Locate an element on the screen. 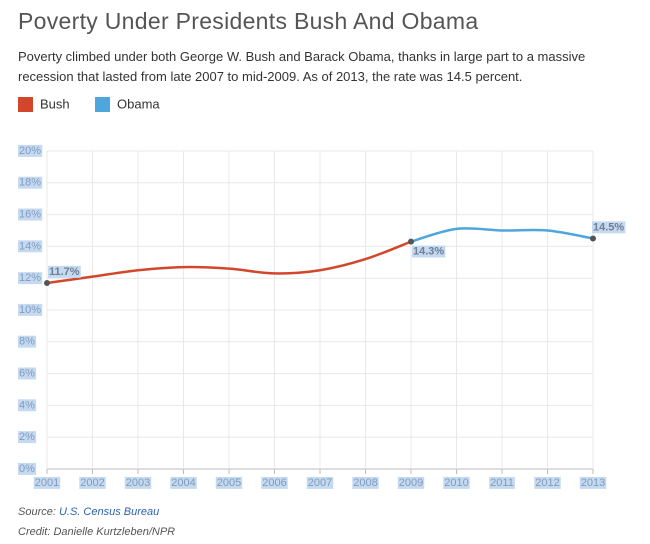 Image resolution: width=650 pixels, height=544 pixels. y-tick-label: 8% is located at coordinates (27, 342).